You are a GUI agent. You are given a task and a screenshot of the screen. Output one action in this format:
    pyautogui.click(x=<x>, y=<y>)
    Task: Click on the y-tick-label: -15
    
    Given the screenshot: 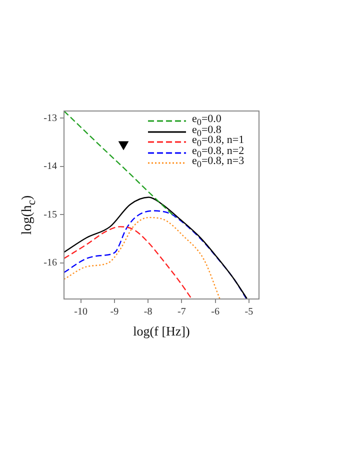 What is the action you would take?
    pyautogui.click(x=50, y=214)
    